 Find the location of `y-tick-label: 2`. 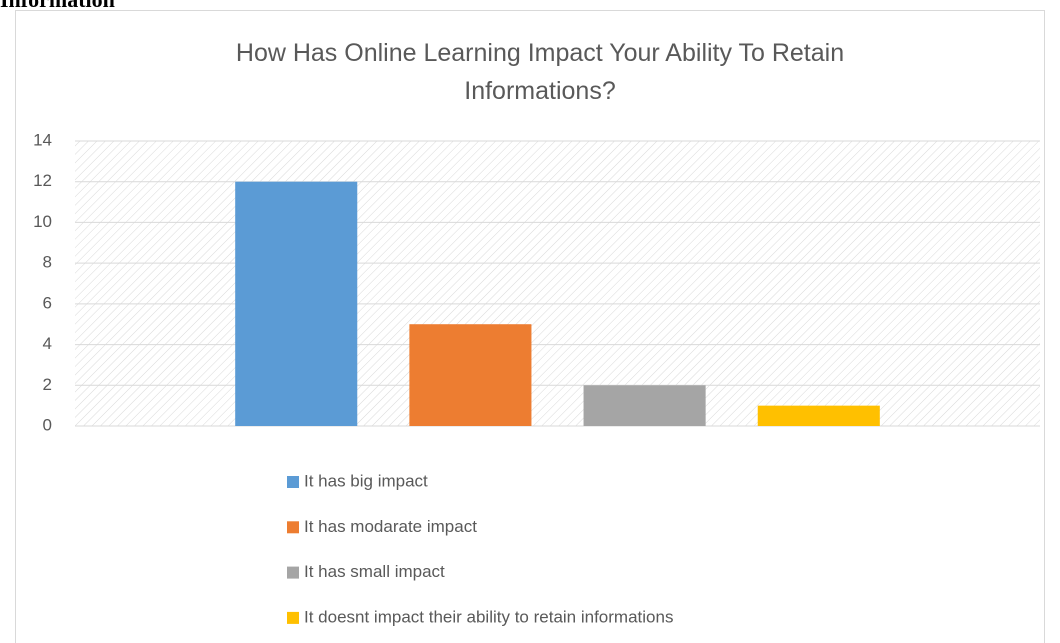

y-tick-label: 2 is located at coordinates (47, 384).